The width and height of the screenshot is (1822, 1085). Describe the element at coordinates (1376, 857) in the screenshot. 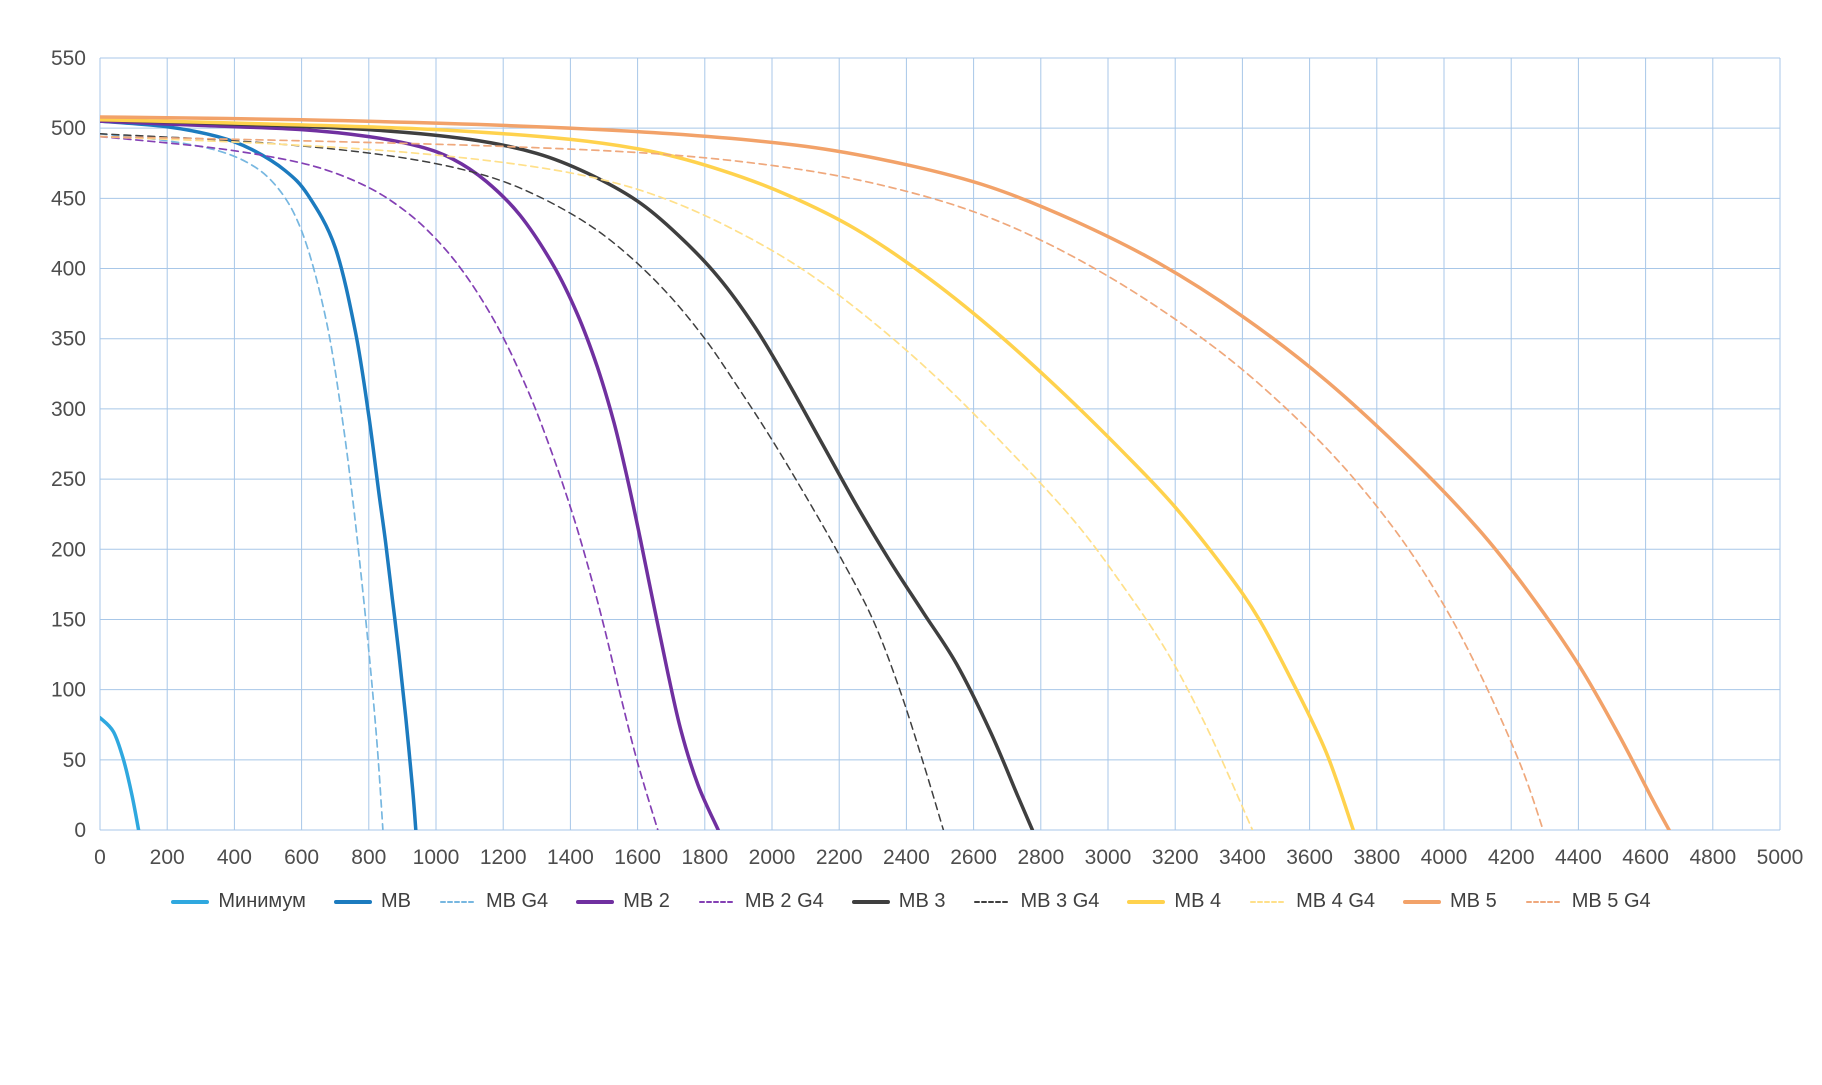

I see `x-tick-label: 3800` at that location.